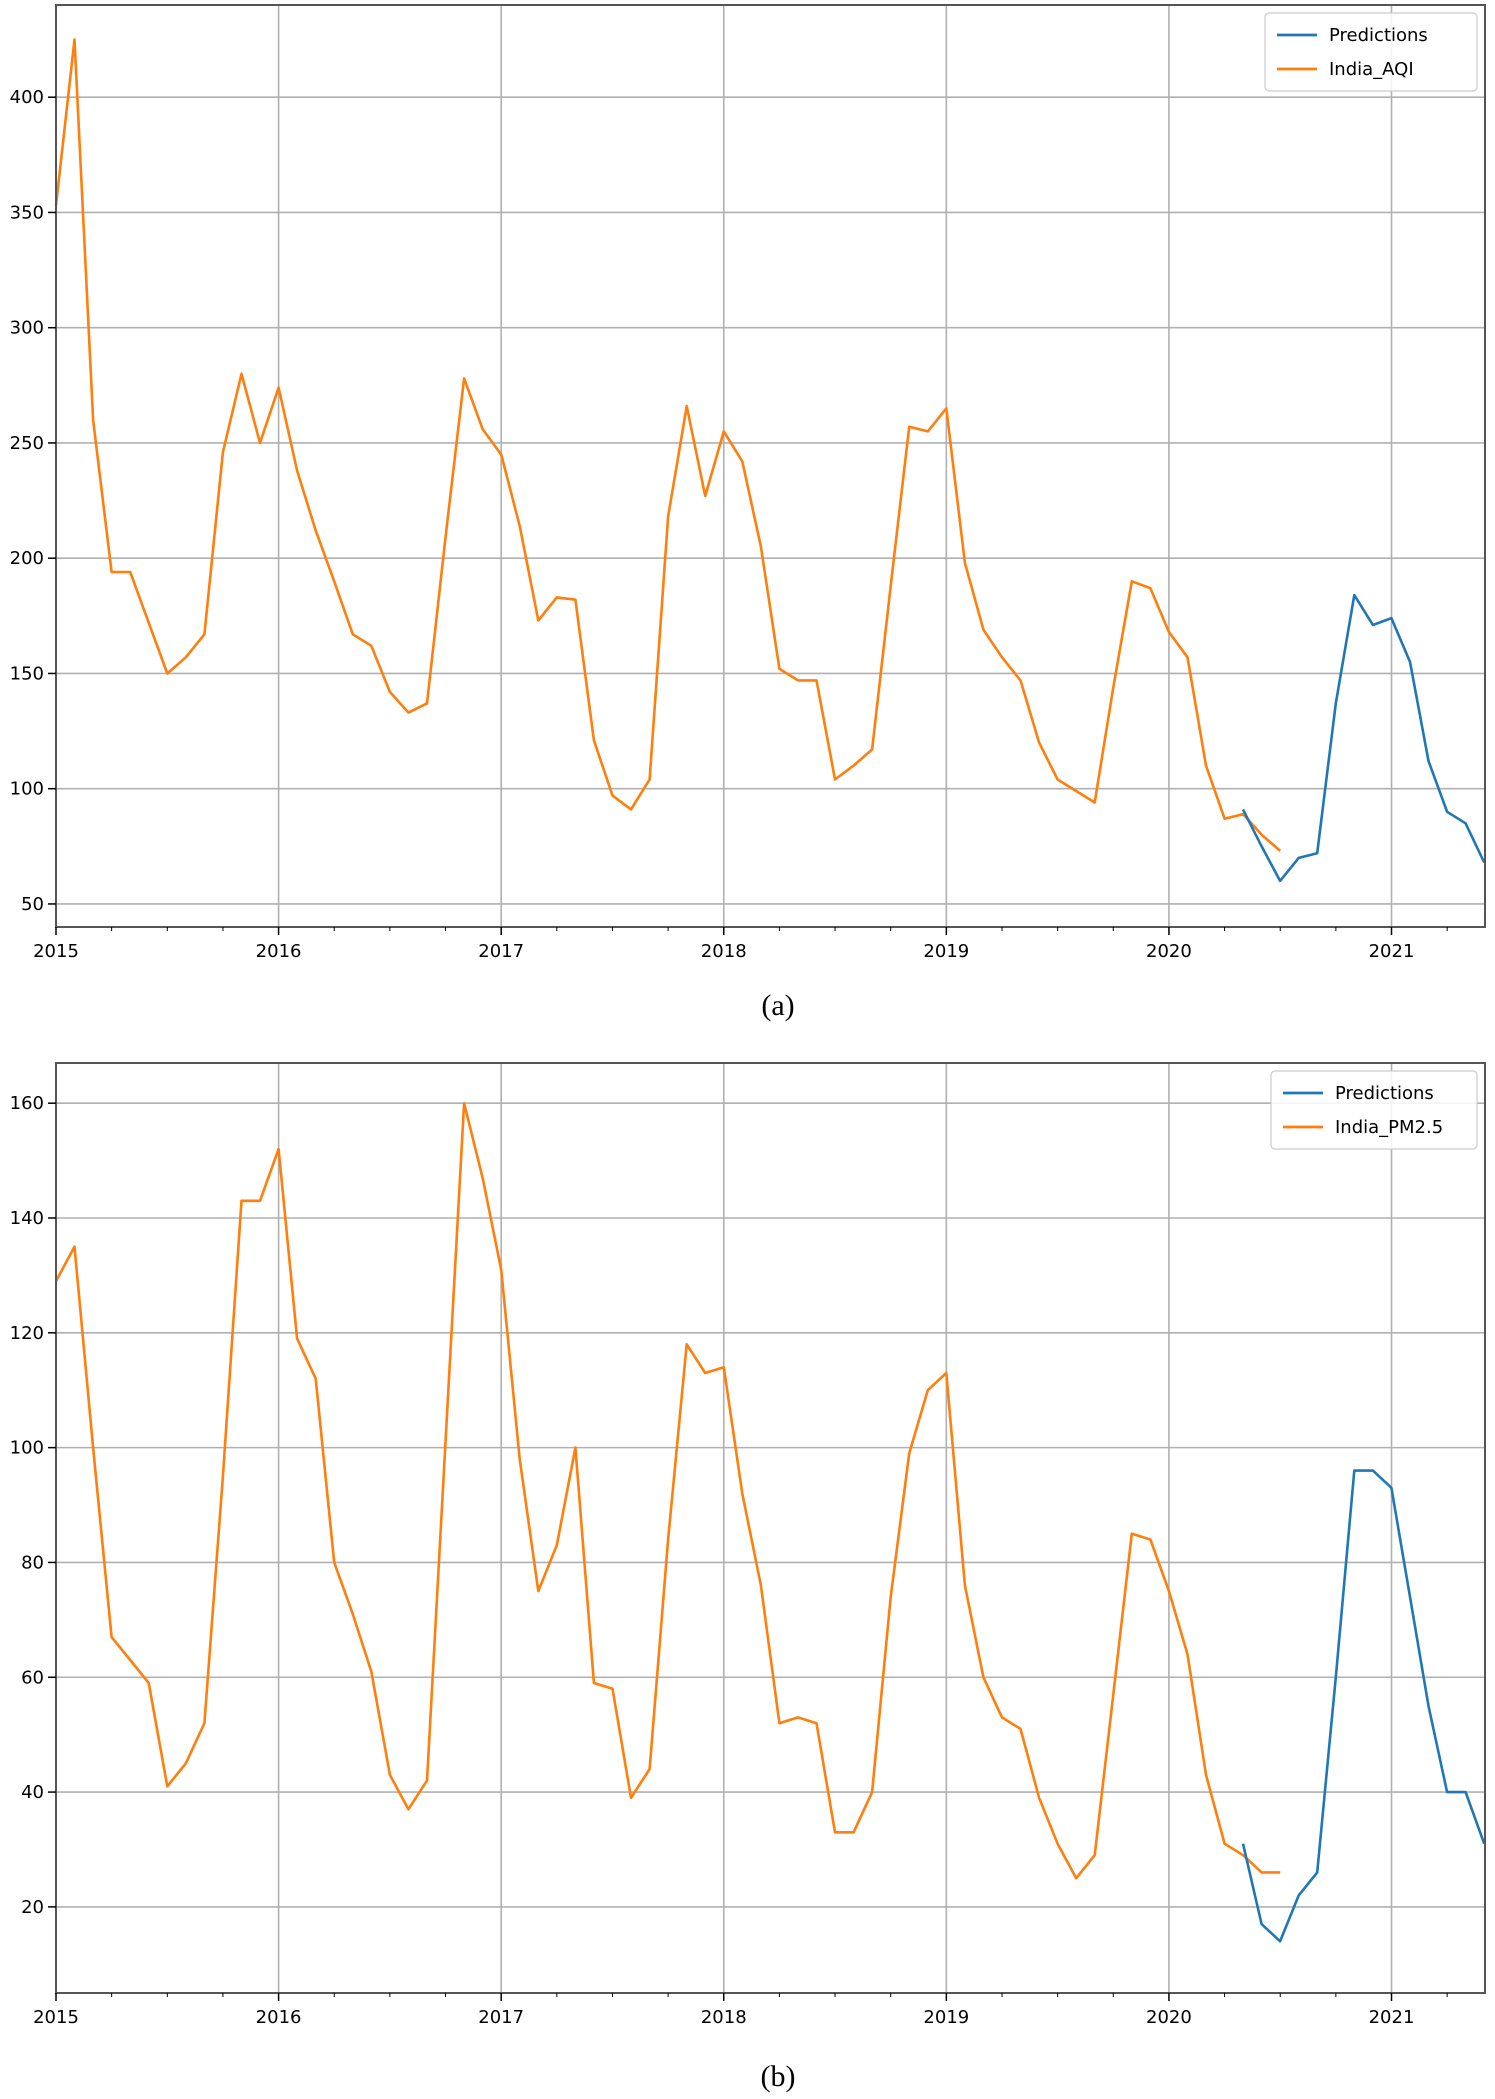 This screenshot has height=2099, width=1495. What do you see at coordinates (1371, 69) in the screenshot?
I see `legend-label-india-aqi: India_AQI` at bounding box center [1371, 69].